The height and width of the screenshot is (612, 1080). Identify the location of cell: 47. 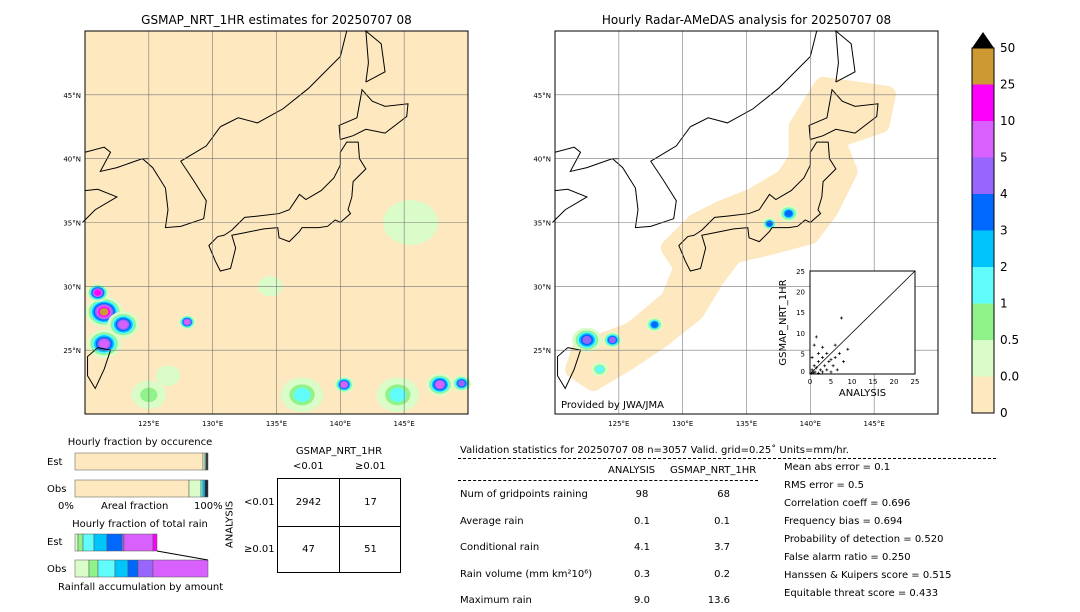
(308, 549).